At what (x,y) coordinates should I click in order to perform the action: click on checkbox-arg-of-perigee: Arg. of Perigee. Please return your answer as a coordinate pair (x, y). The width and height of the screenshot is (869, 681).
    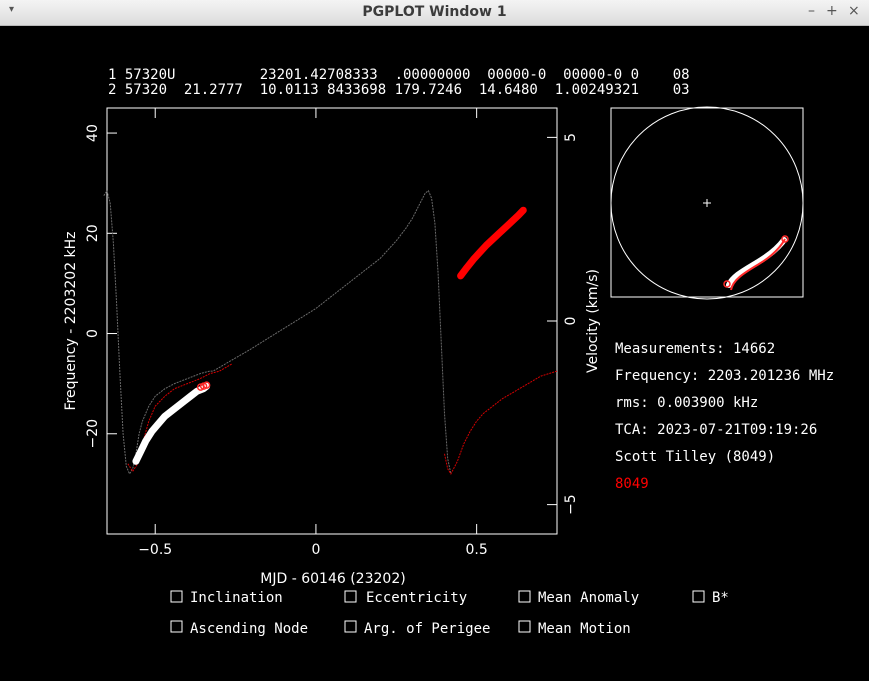
    Looking at the image, I should click on (417, 628).